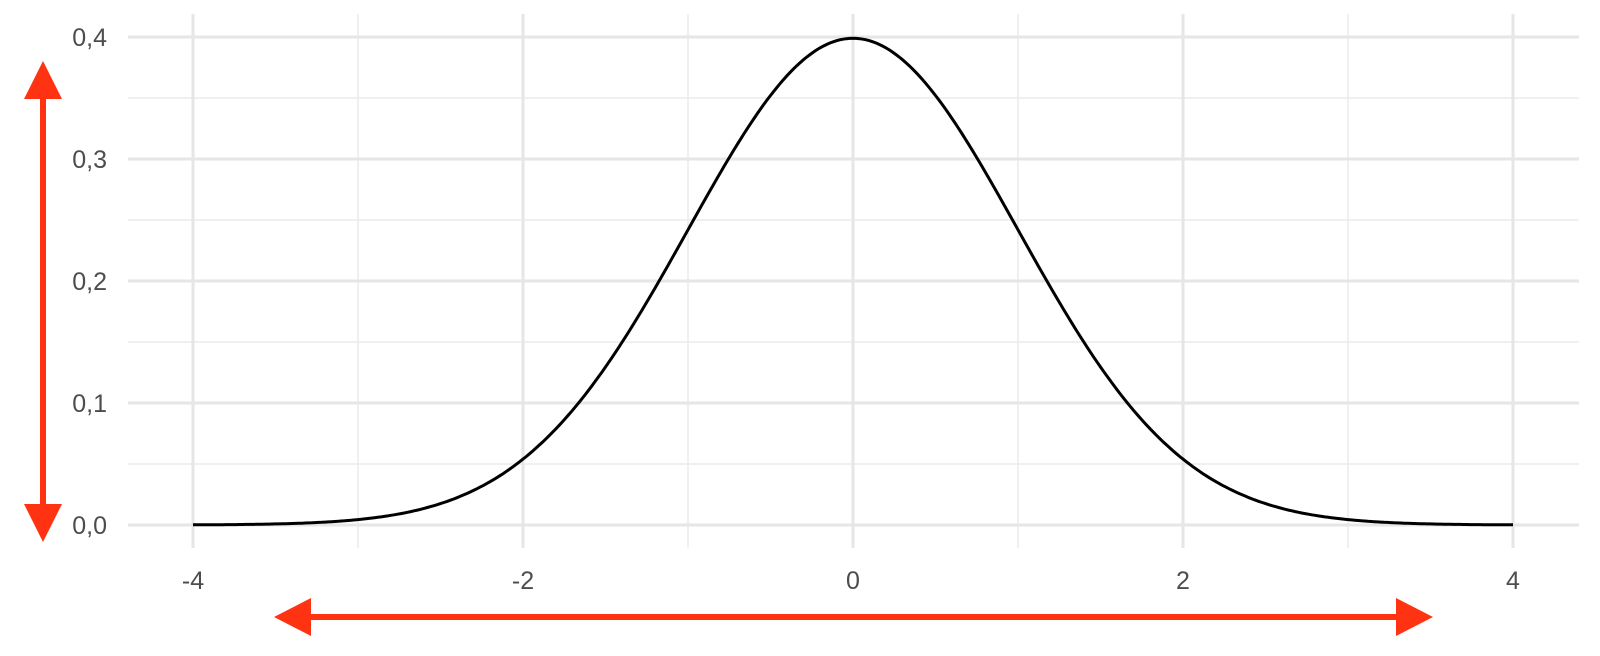  What do you see at coordinates (43, 80) in the screenshot?
I see `arrow-up-head-icon` at bounding box center [43, 80].